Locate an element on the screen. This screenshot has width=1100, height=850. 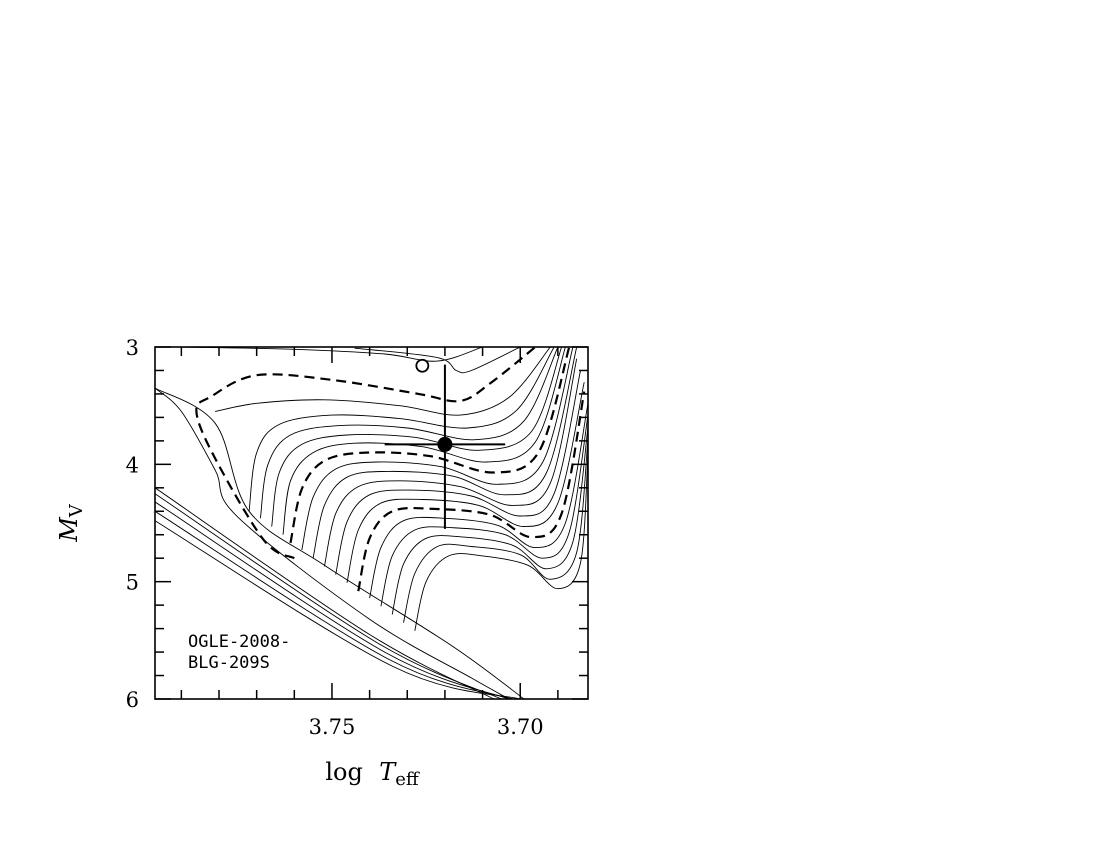
x-tick-label: 3.75 is located at coordinates (332, 727).